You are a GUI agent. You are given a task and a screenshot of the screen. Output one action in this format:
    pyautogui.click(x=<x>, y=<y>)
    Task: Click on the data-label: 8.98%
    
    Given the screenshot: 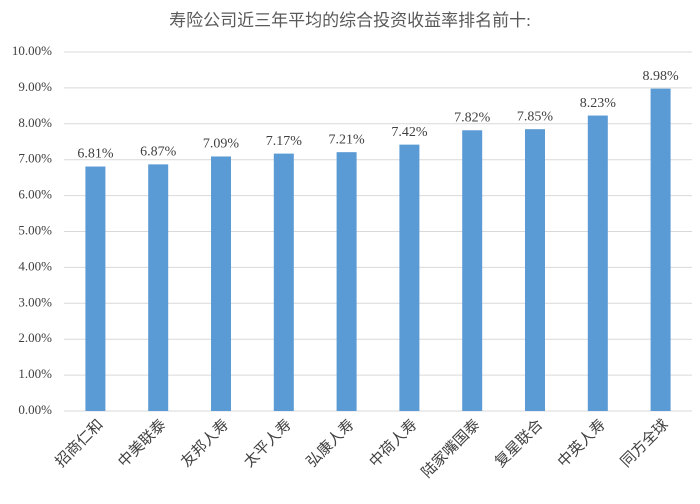 What is the action you would take?
    pyautogui.click(x=661, y=76)
    